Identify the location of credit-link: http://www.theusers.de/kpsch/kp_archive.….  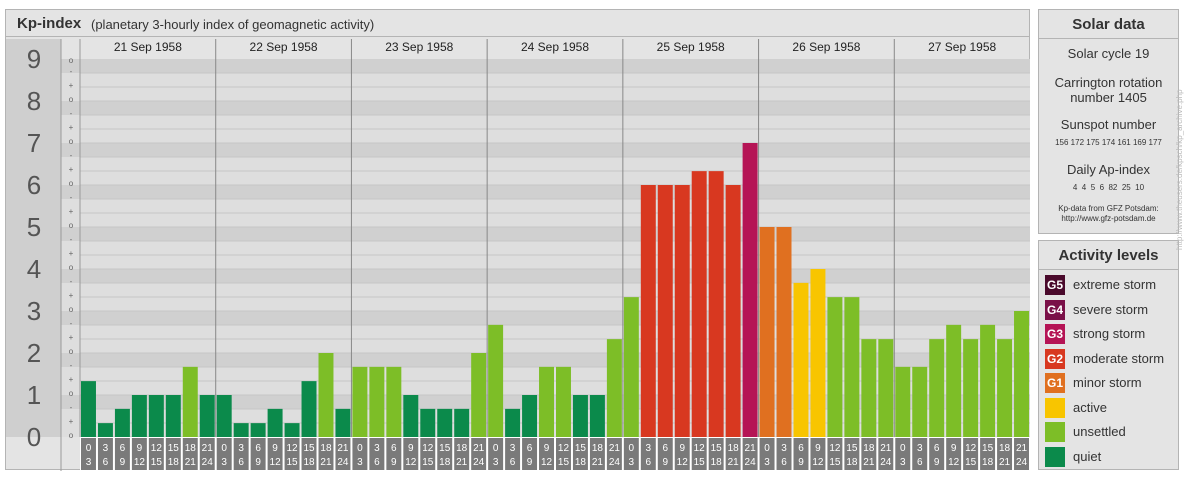
(1179, 169).